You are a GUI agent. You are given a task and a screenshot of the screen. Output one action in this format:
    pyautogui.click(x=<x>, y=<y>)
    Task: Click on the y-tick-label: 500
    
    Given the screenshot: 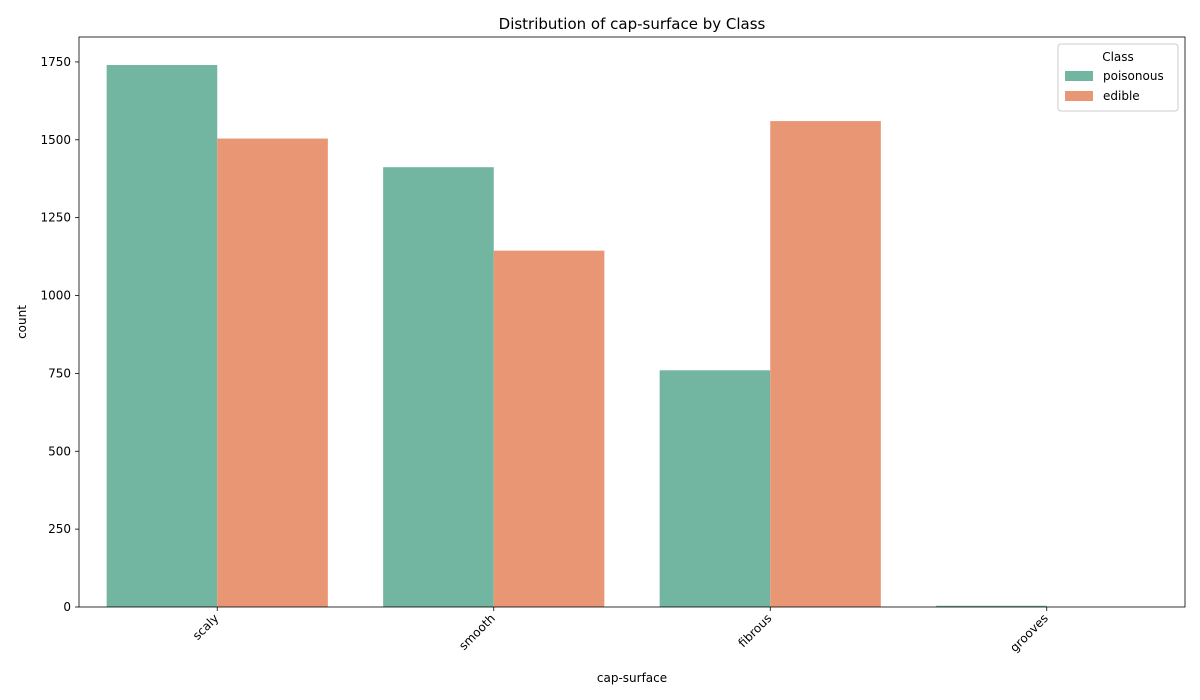 What is the action you would take?
    pyautogui.click(x=59, y=451)
    